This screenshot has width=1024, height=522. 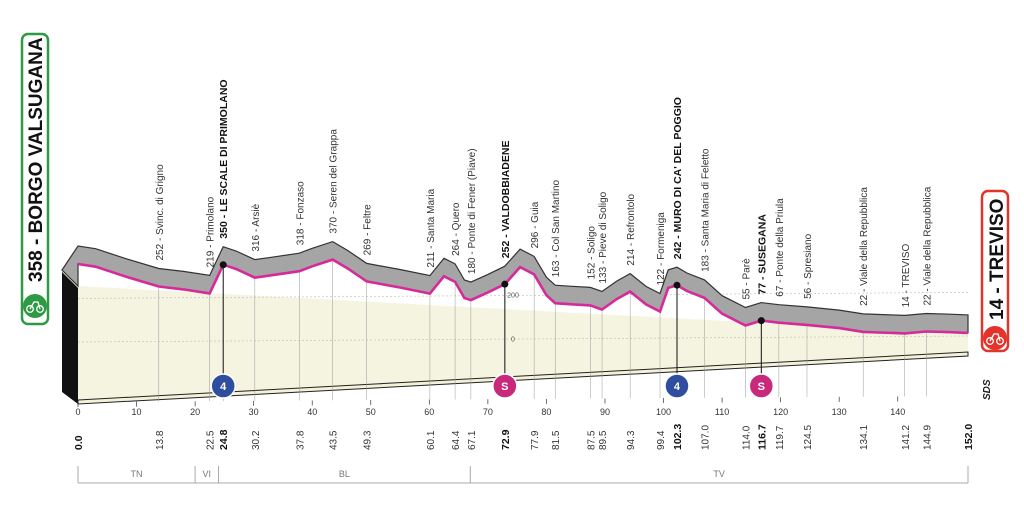 What do you see at coordinates (160, 212) in the screenshot?
I see `waypoint-label: 252 - Svinc. di Grigno` at bounding box center [160, 212].